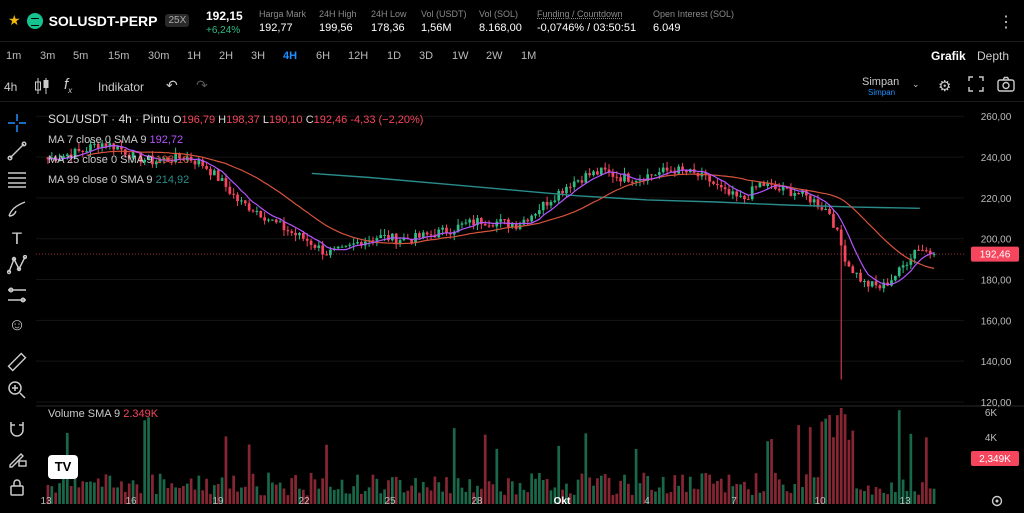 Image resolution: width=1024 pixels, height=513 pixels. What do you see at coordinates (734, 501) in the screenshot?
I see `x-tick-label: 7` at bounding box center [734, 501].